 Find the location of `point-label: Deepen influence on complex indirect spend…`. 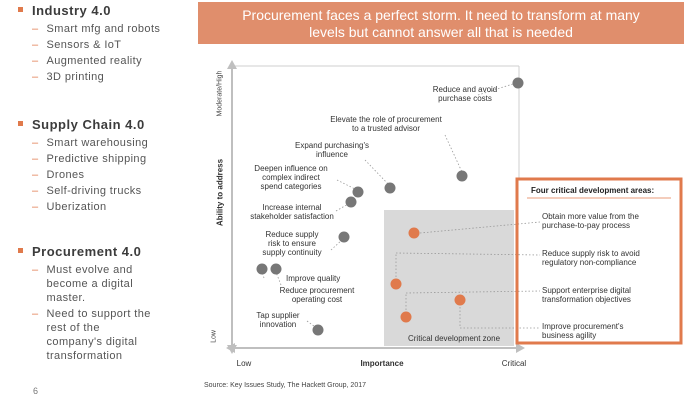

point-label: Deepen influence on complex indirect spend… is located at coordinates (291, 177).